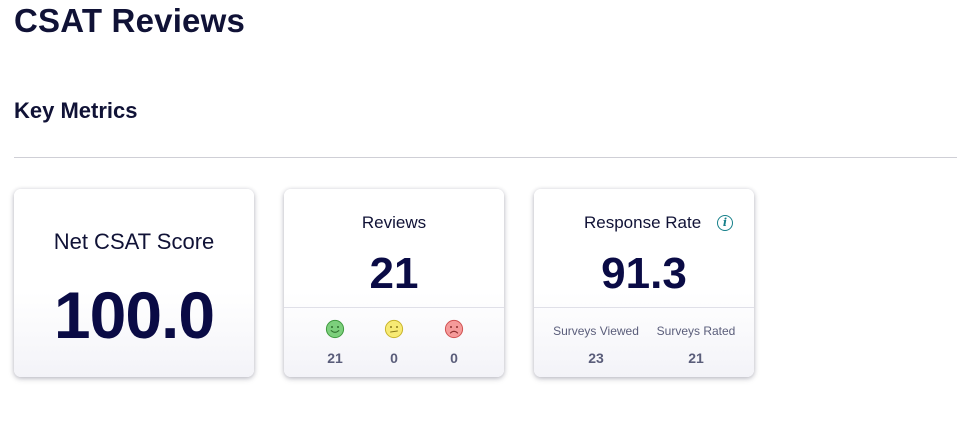 Image resolution: width=957 pixels, height=427 pixels. Describe the element at coordinates (394, 222) in the screenshot. I see `reviews-label: Reviews` at that location.